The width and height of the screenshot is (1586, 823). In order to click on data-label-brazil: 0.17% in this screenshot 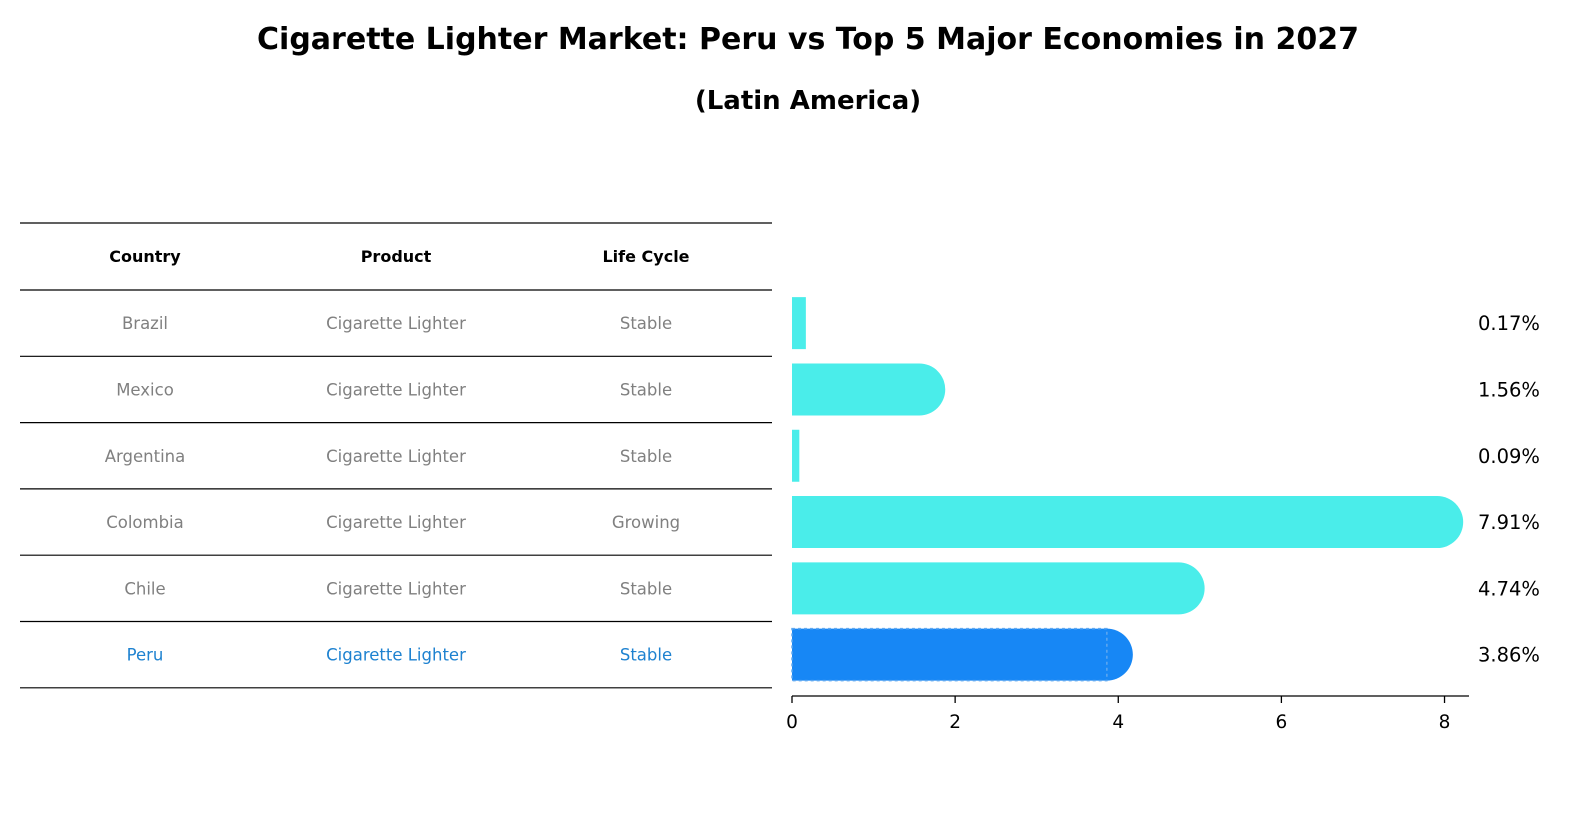, I will do `click(1509, 323)`.